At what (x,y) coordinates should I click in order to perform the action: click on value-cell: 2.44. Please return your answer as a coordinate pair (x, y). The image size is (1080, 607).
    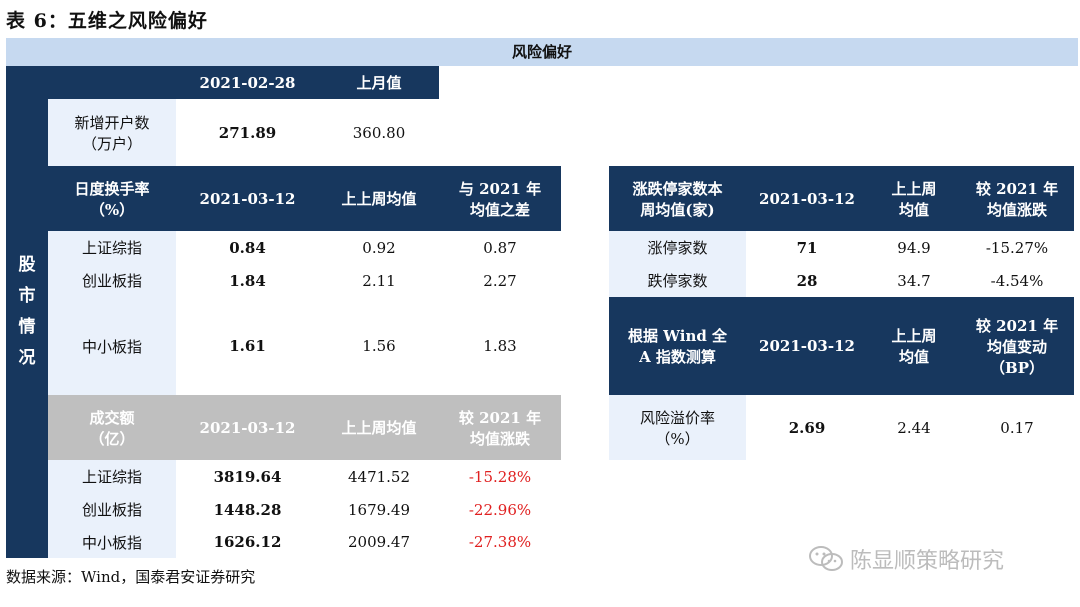
    Looking at the image, I should click on (914, 427).